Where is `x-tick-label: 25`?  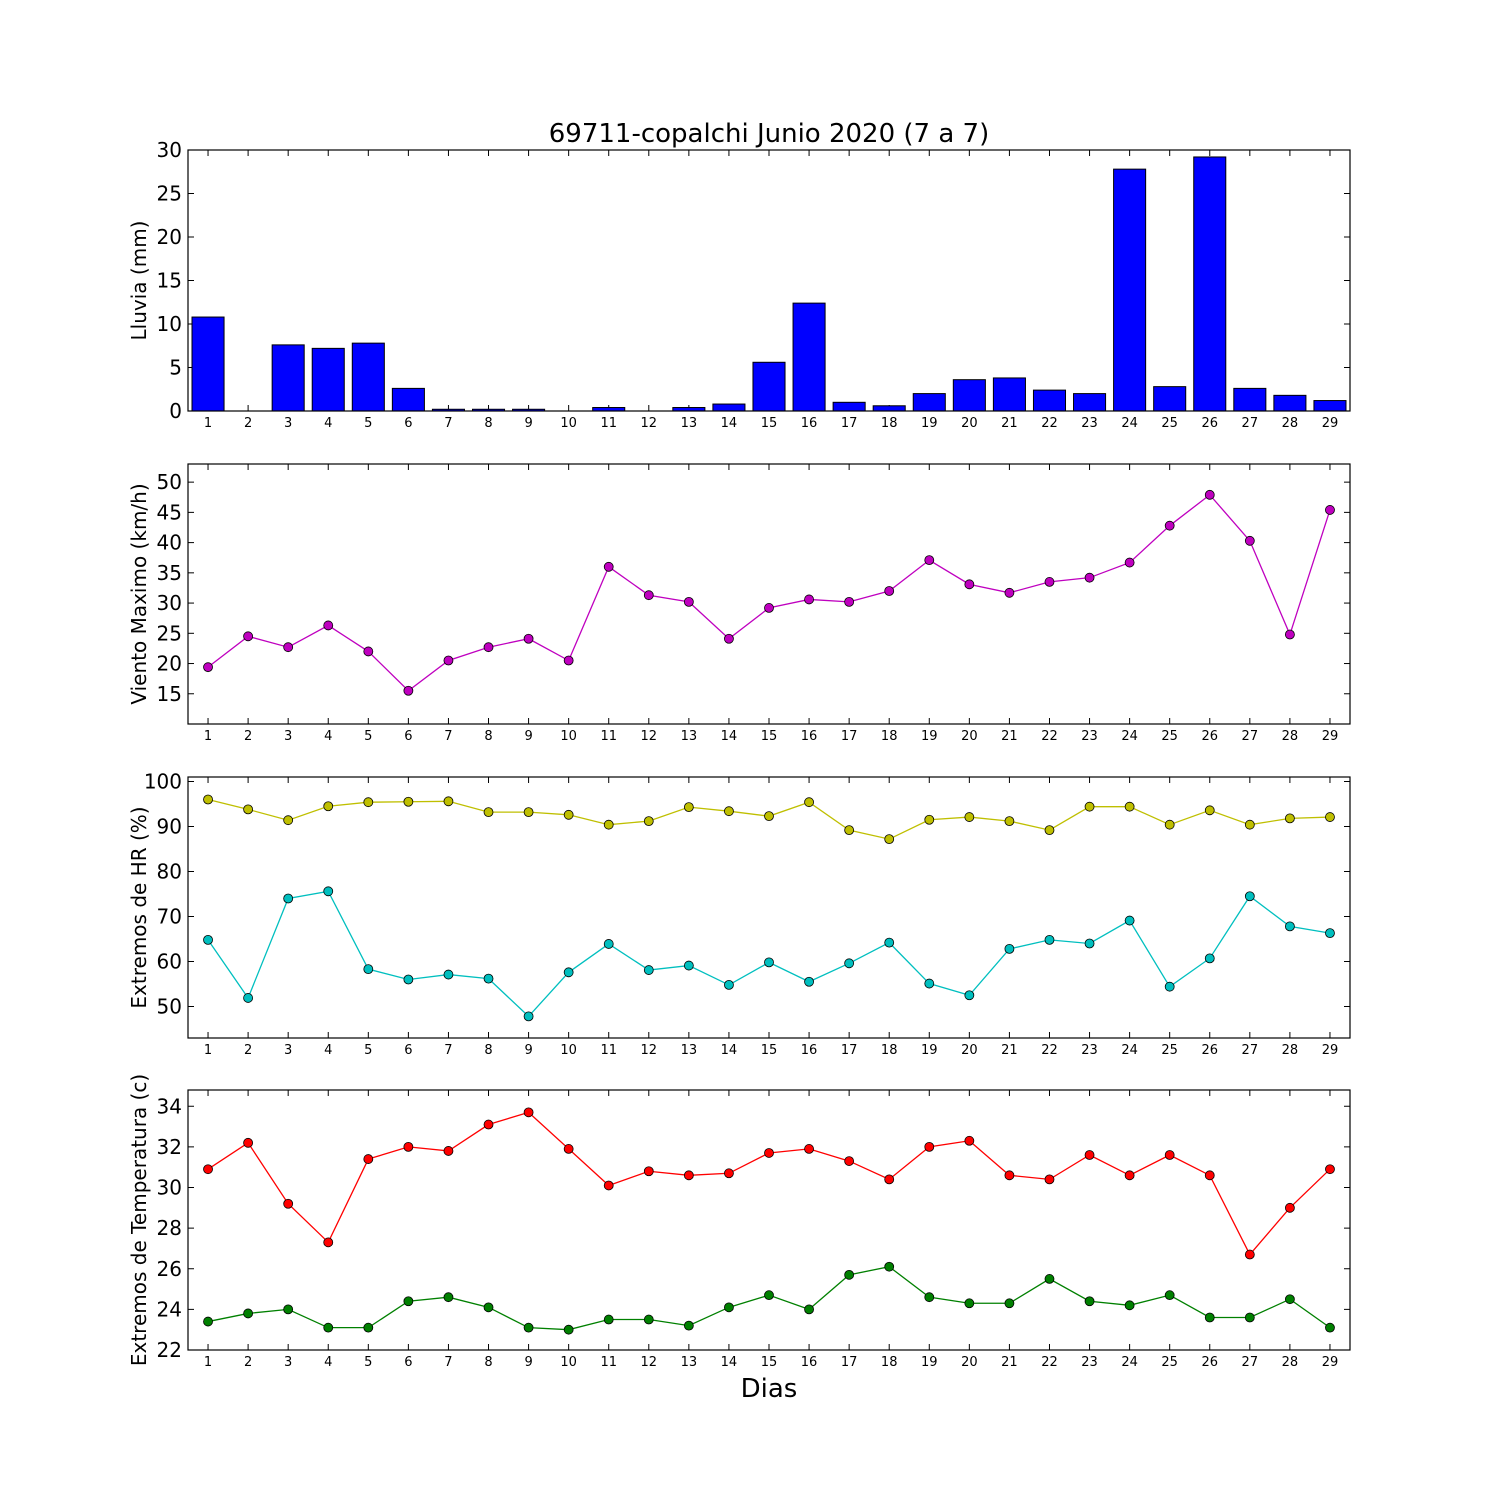
x-tick-label: 25 is located at coordinates (1169, 423).